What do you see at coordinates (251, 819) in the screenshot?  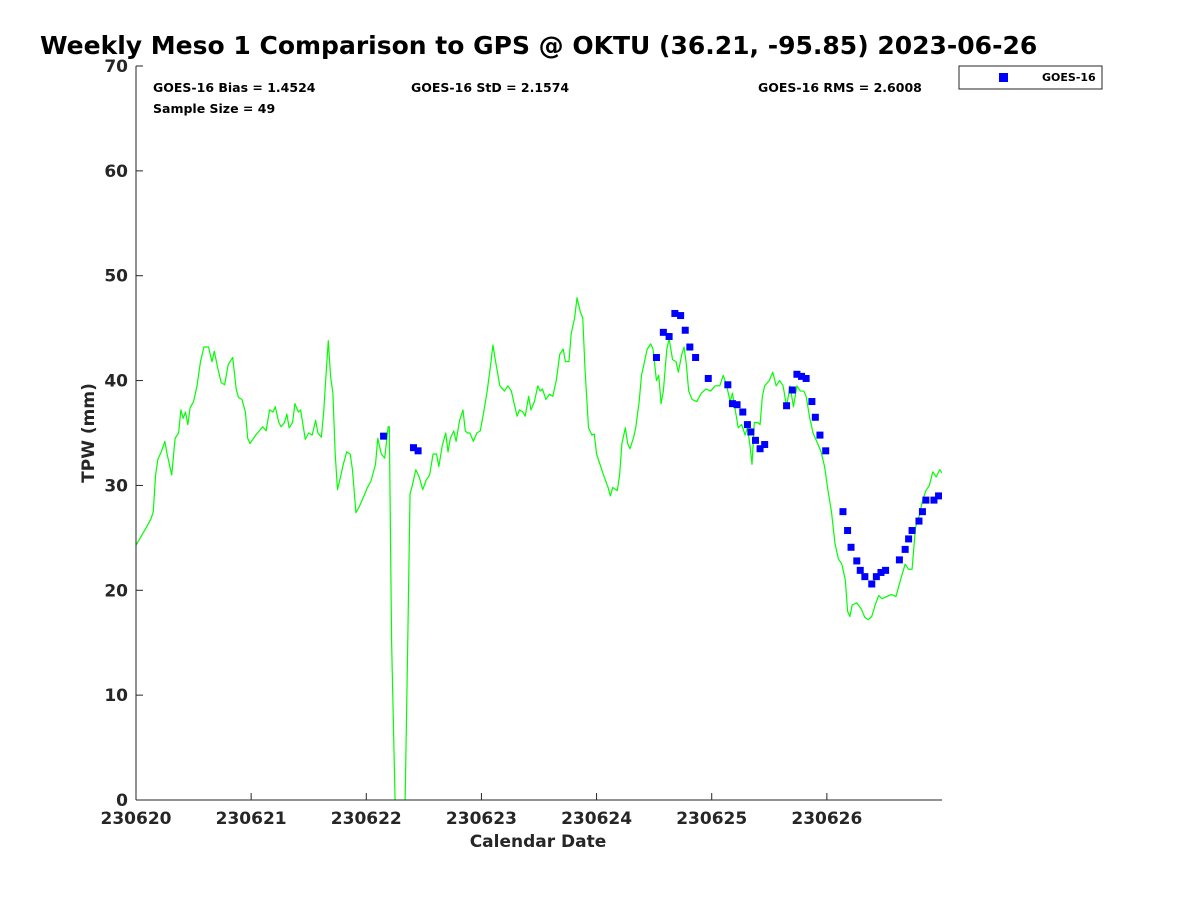 I see `x-tick-label: 230621` at bounding box center [251, 819].